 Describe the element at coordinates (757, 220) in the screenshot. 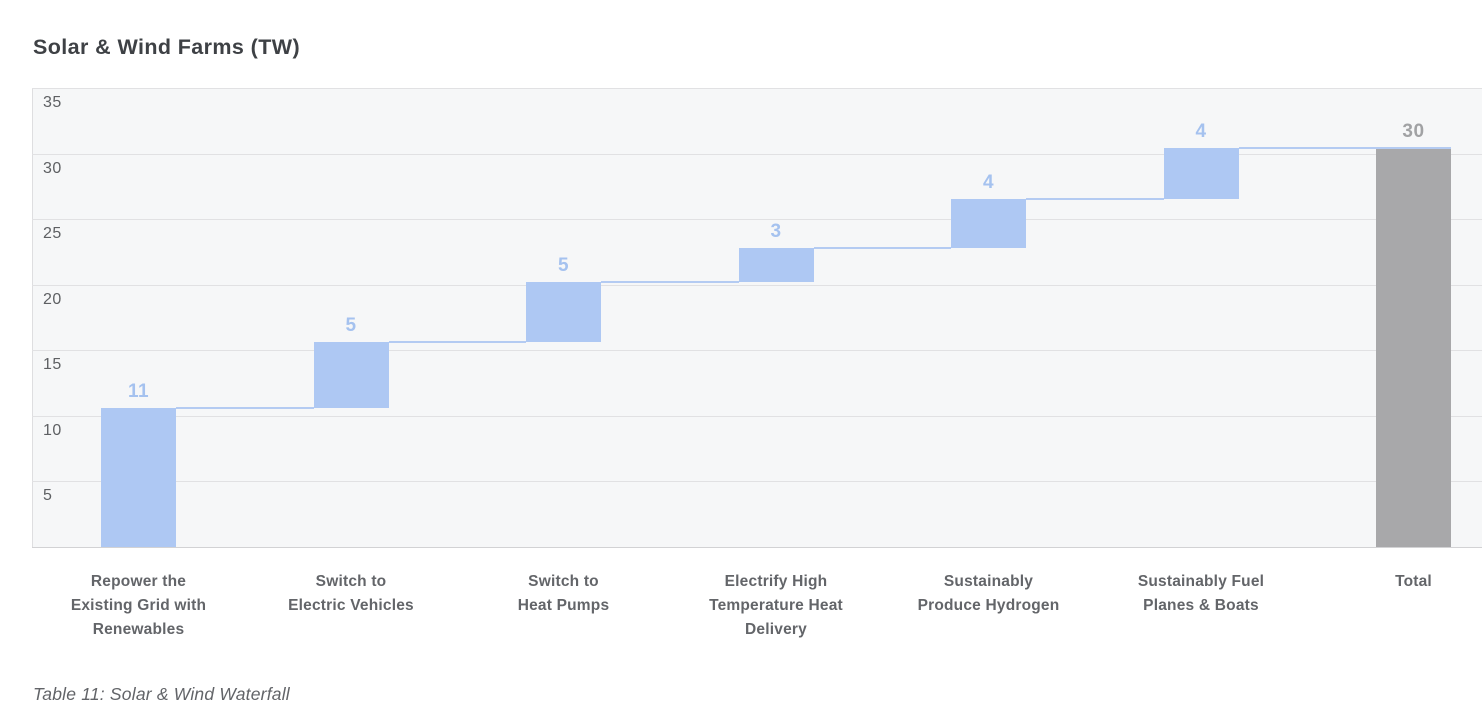

I see `gridline-y25` at that location.